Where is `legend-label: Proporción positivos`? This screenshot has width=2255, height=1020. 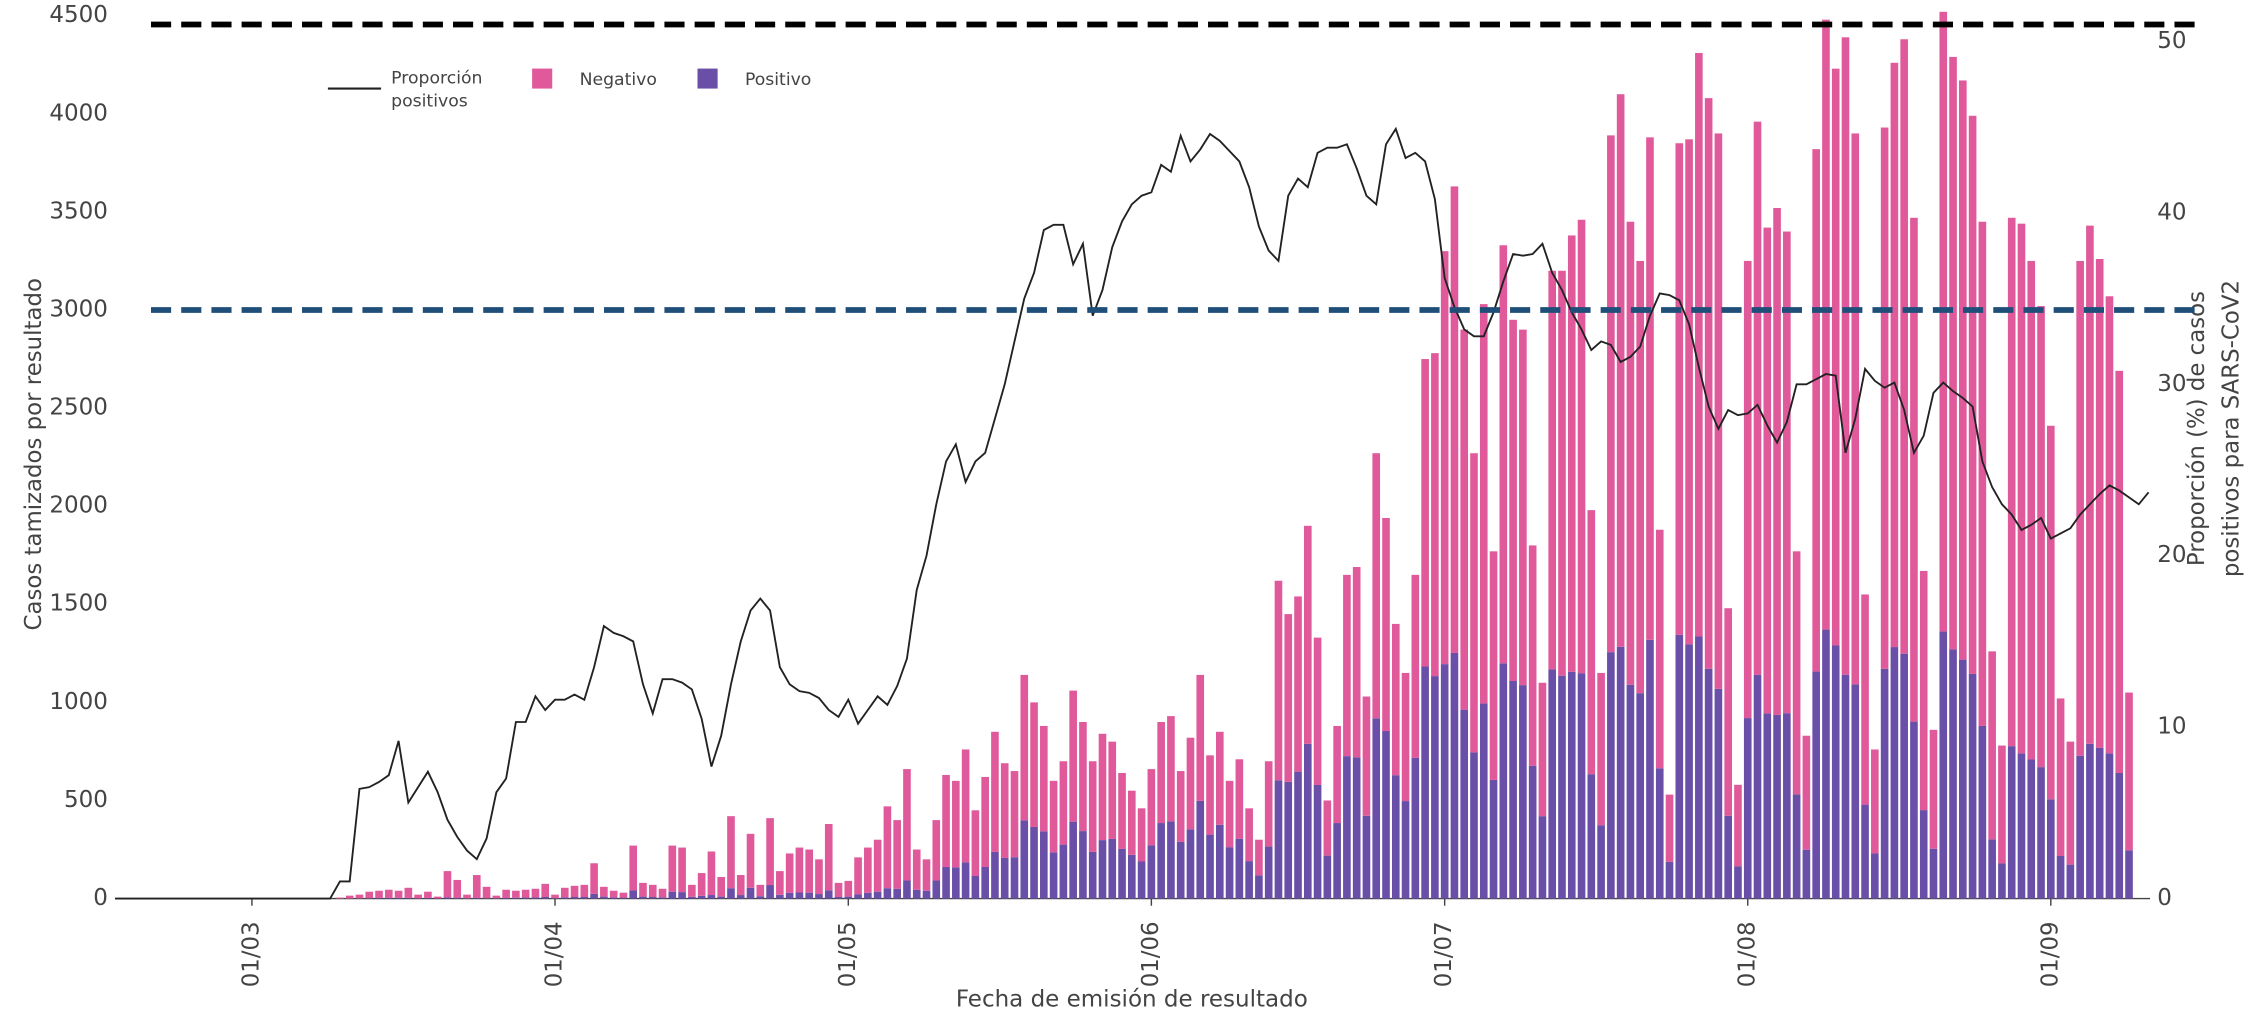 legend-label: Proporción positivos is located at coordinates (436, 90).